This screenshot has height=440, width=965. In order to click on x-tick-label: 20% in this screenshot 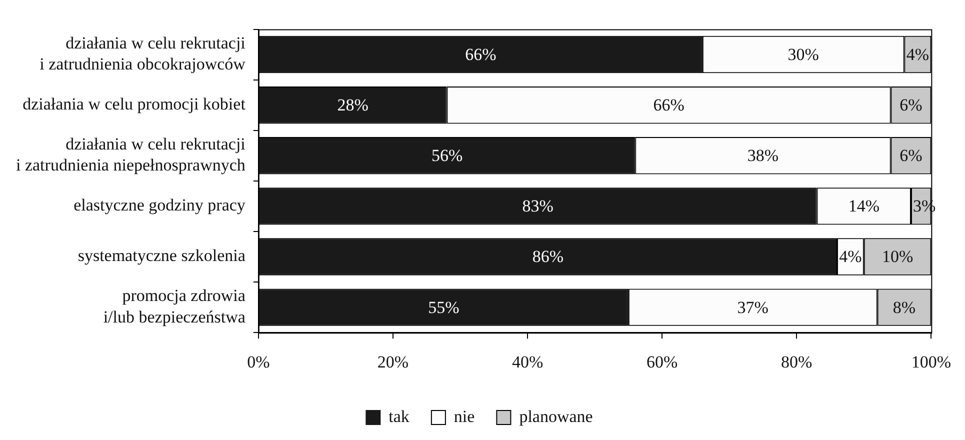, I will do `click(393, 362)`.